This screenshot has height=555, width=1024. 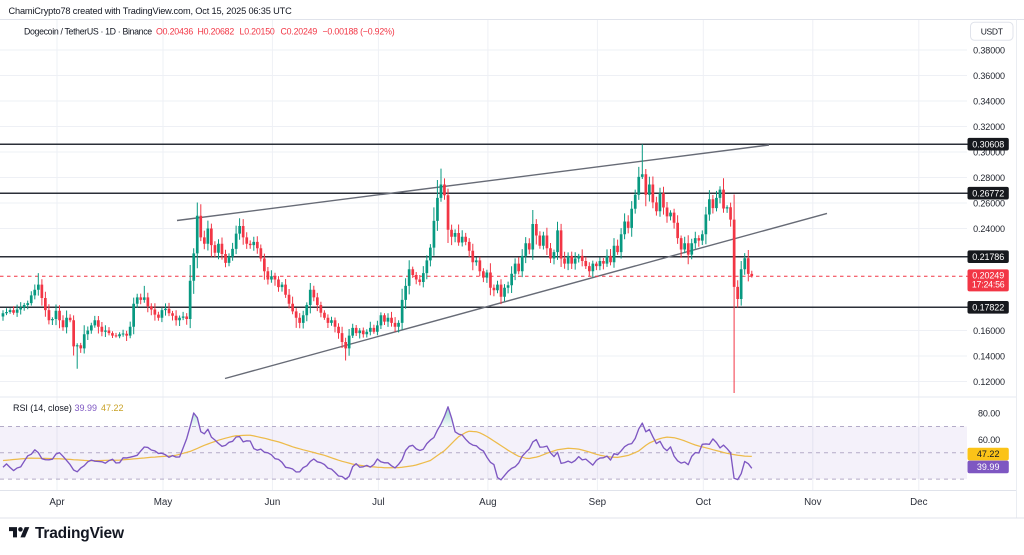 I want to click on svg-text: 0.17822, so click(x=988, y=308).